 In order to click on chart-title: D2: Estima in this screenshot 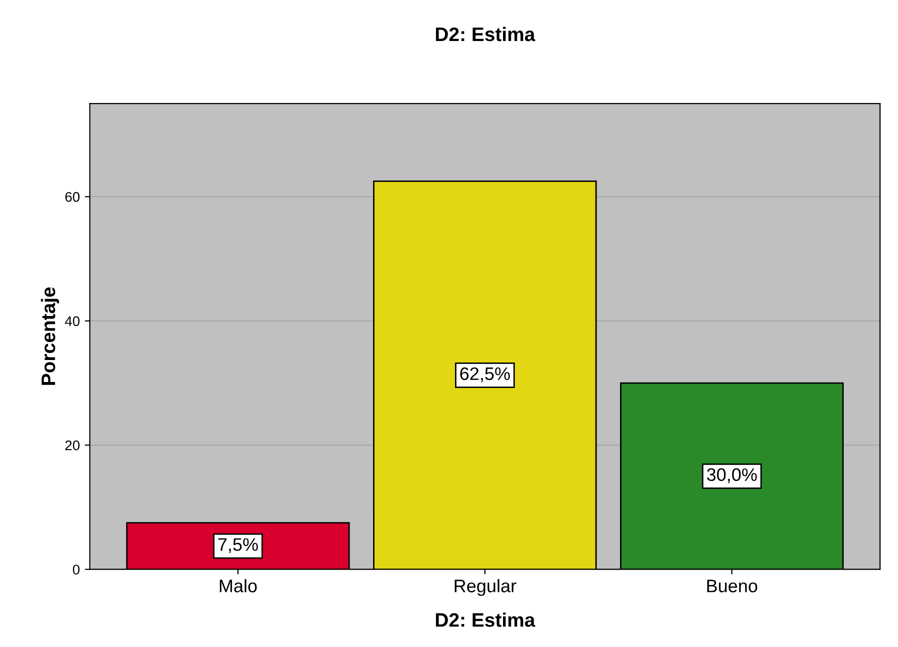, I will do `click(486, 34)`.